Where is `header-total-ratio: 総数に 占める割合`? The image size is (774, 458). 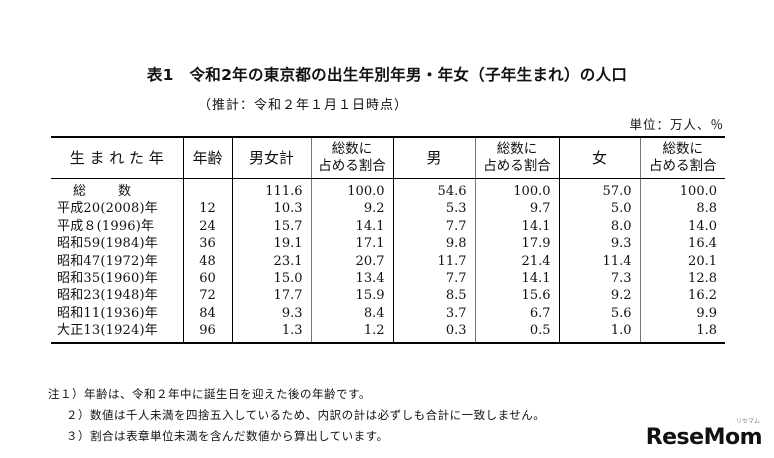 header-total-ratio: 総数に 占める割合 is located at coordinates (351, 158).